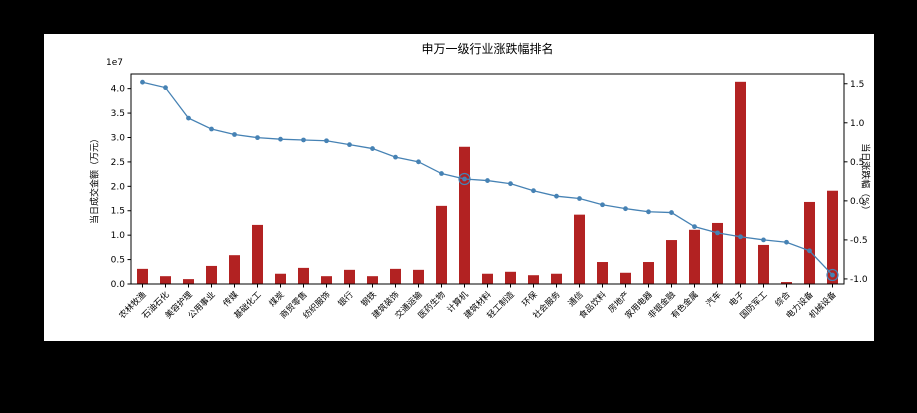 This screenshot has width=917, height=413. What do you see at coordinates (857, 202) in the screenshot?
I see `right-tick-label: 0.0` at bounding box center [857, 202].